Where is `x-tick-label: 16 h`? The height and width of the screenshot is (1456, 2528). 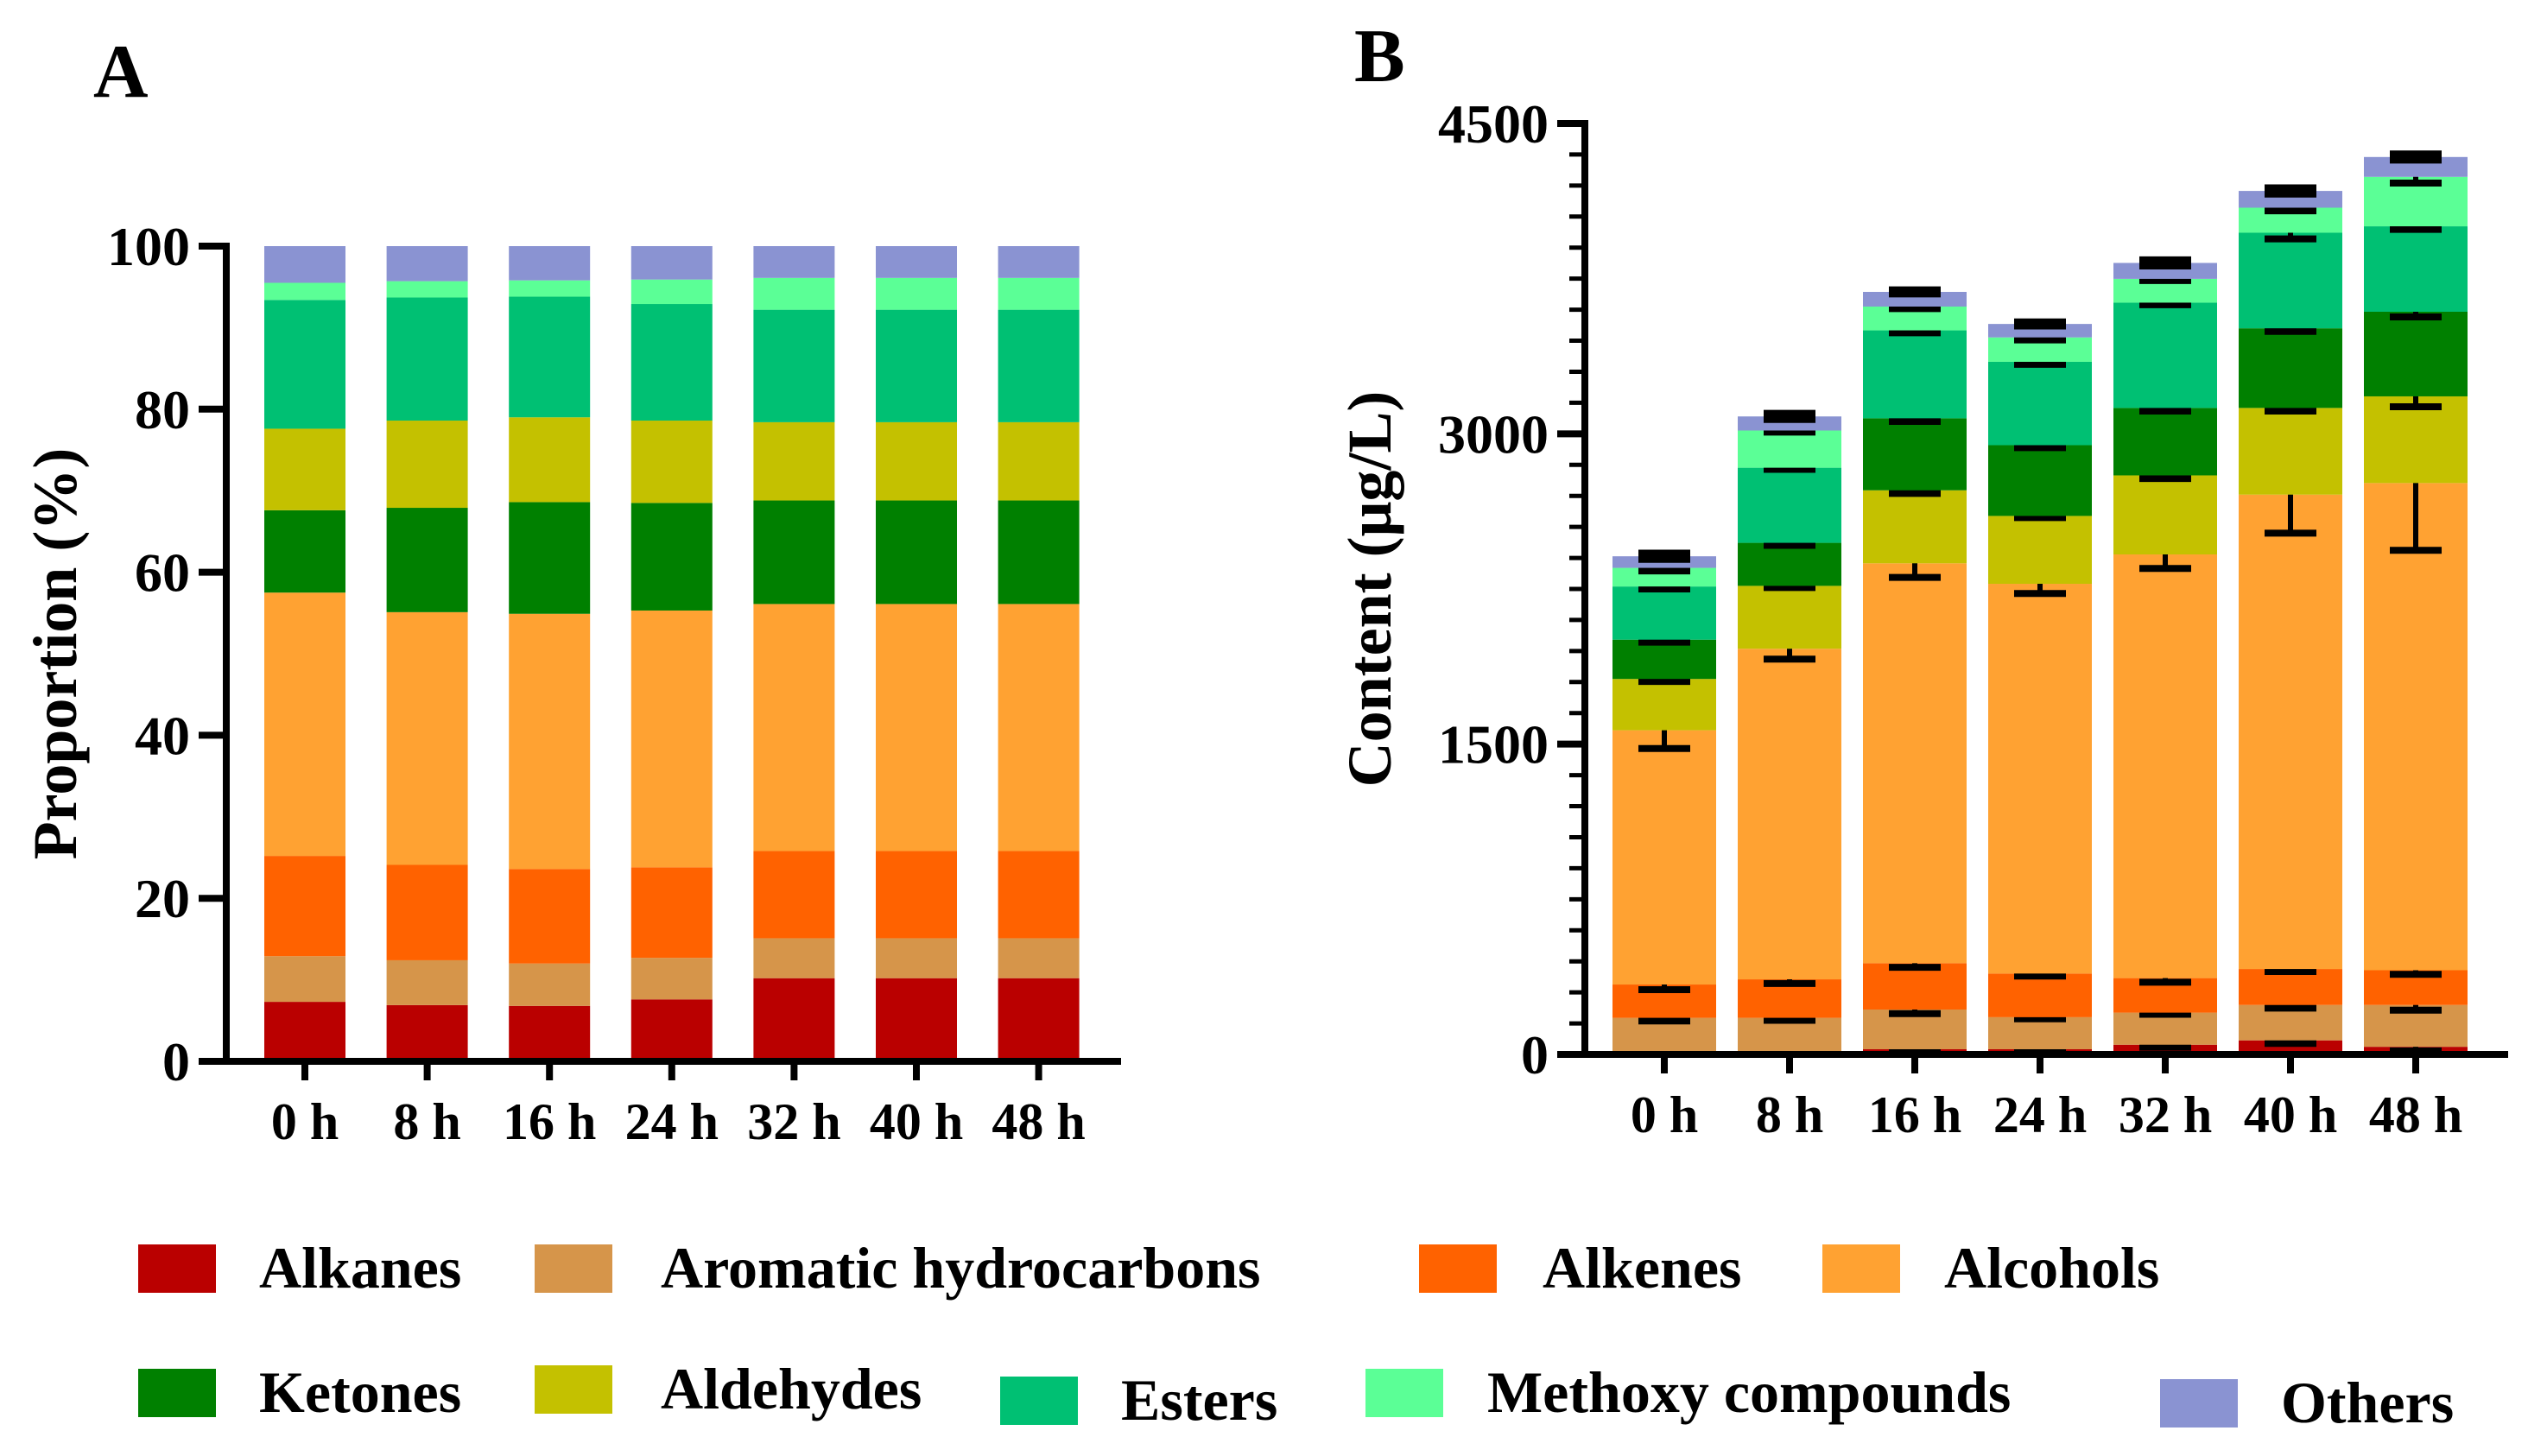 x-tick-label: 16 h is located at coordinates (549, 1122).